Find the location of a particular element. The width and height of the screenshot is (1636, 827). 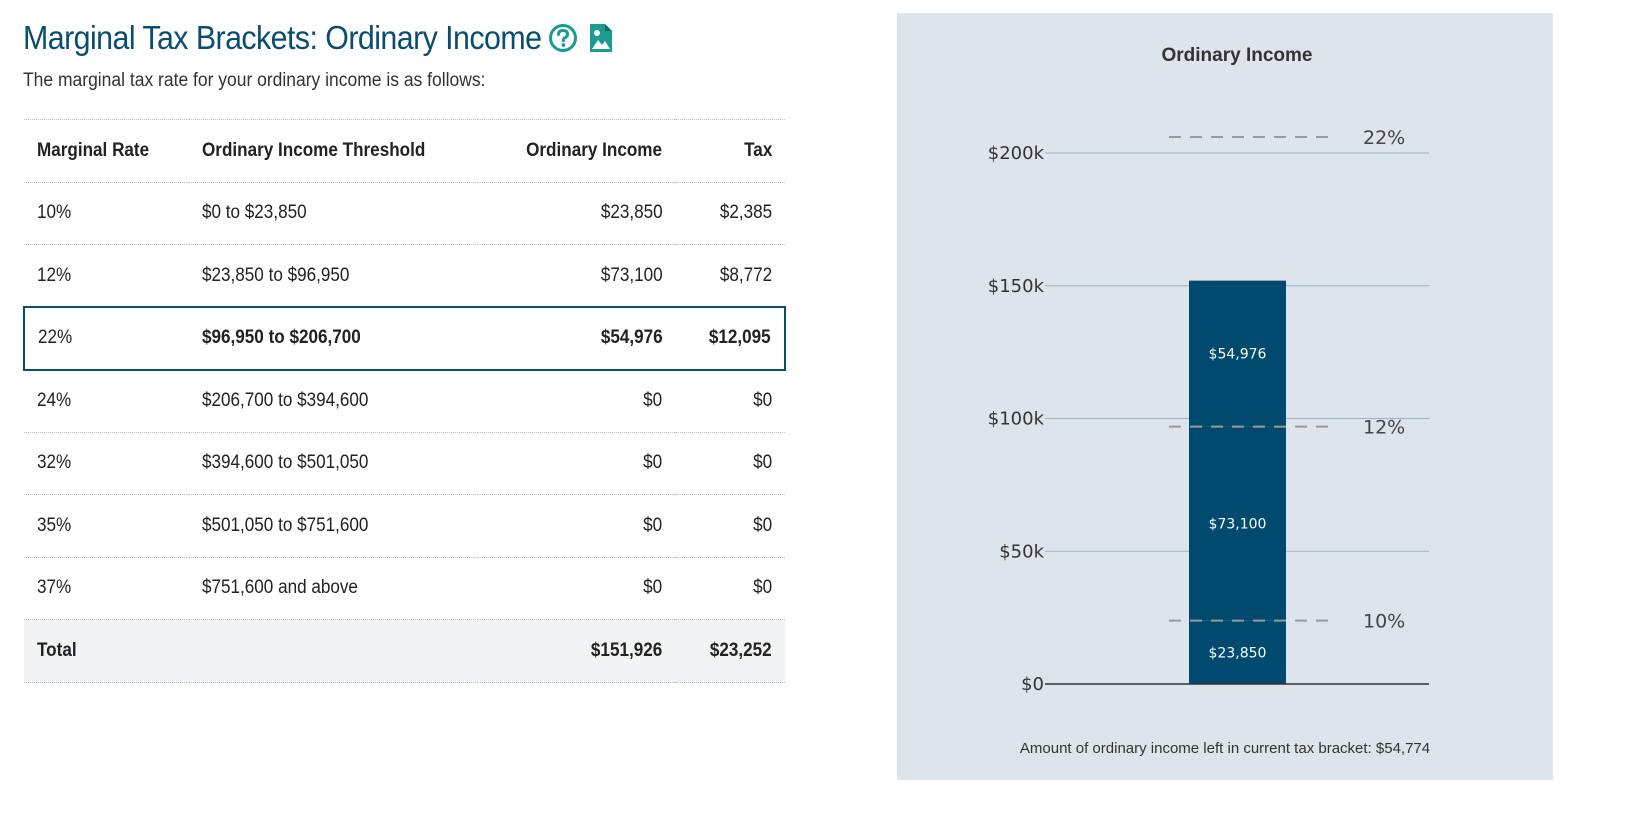

table-row: 35% $501,050 to $751,600 $0 $0 is located at coordinates (404, 526).